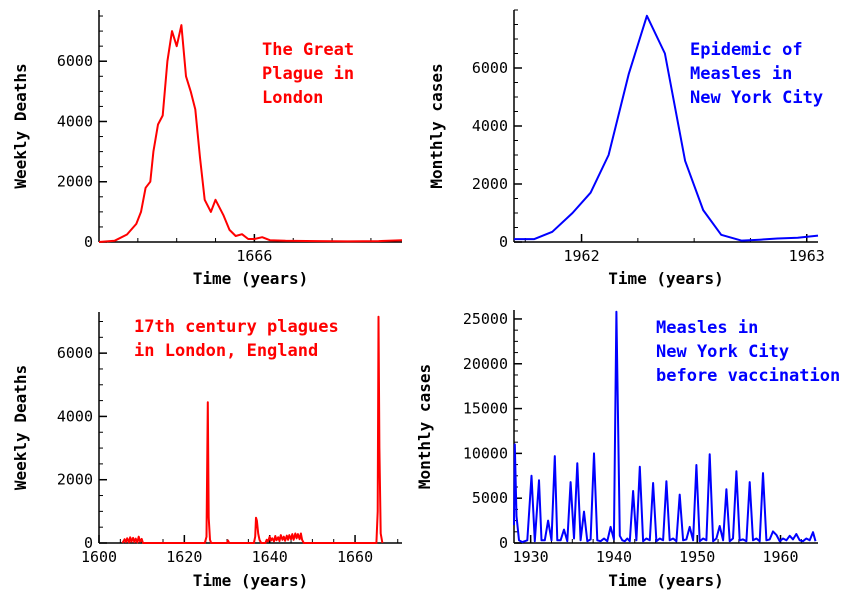 The height and width of the screenshot is (593, 841). What do you see at coordinates (697, 557) in the screenshot?
I see `x-tick-label: 1950` at bounding box center [697, 557].